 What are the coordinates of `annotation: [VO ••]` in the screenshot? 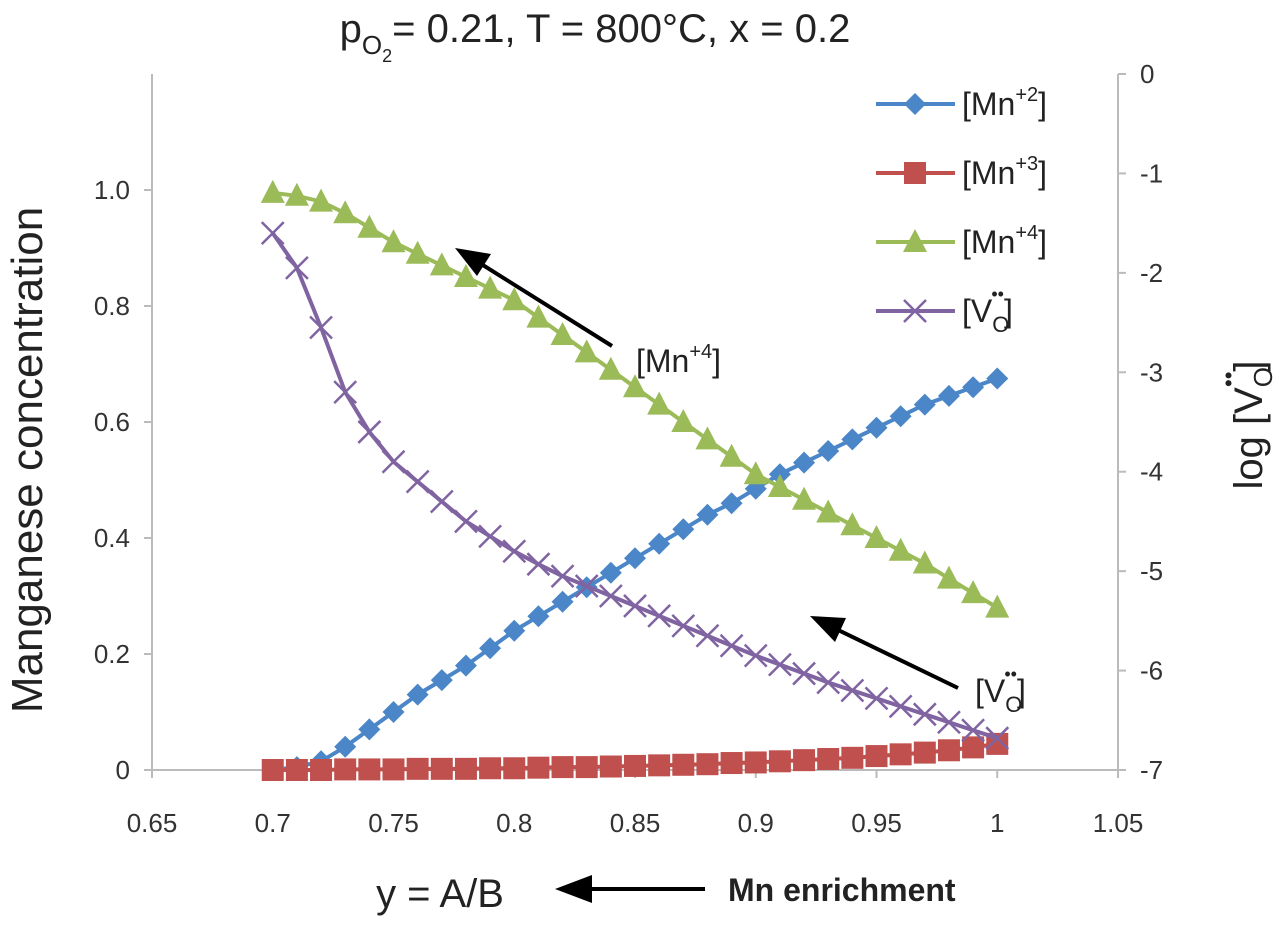 It's located at (1000, 690).